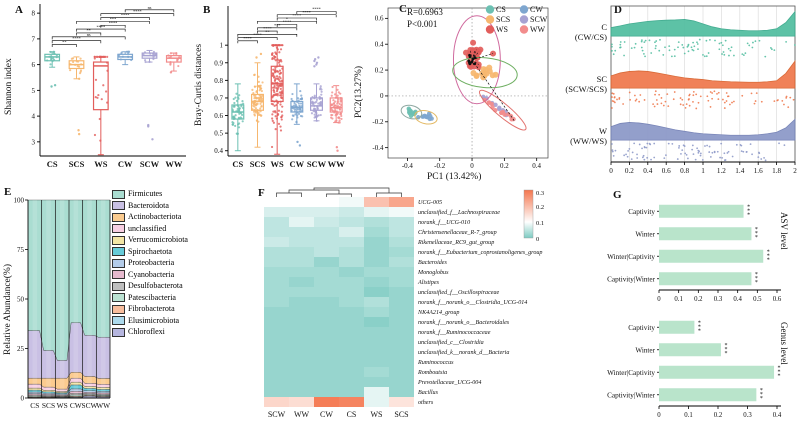 The width and height of the screenshot is (800, 426). What do you see at coordinates (125, 164) in the screenshot?
I see `x-category-label: CW` at bounding box center [125, 164].